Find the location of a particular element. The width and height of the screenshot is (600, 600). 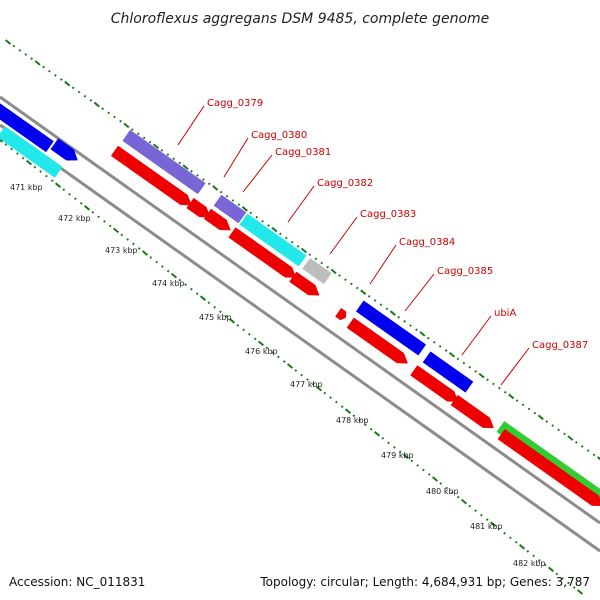

gene-label-cagg-0381: Cagg_0381 is located at coordinates (303, 152).